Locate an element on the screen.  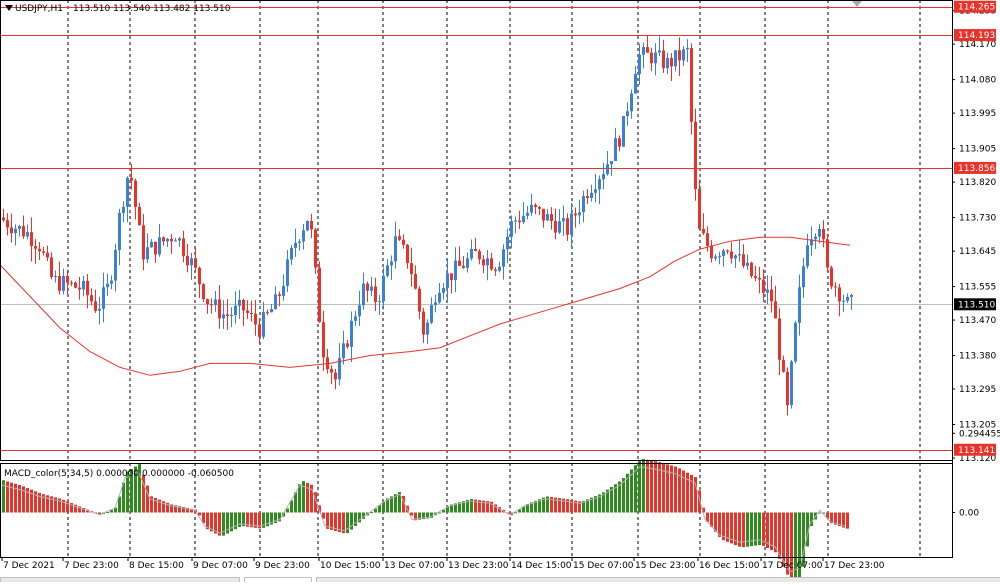
macd-tick-label: 0.00 is located at coordinates (969, 514).